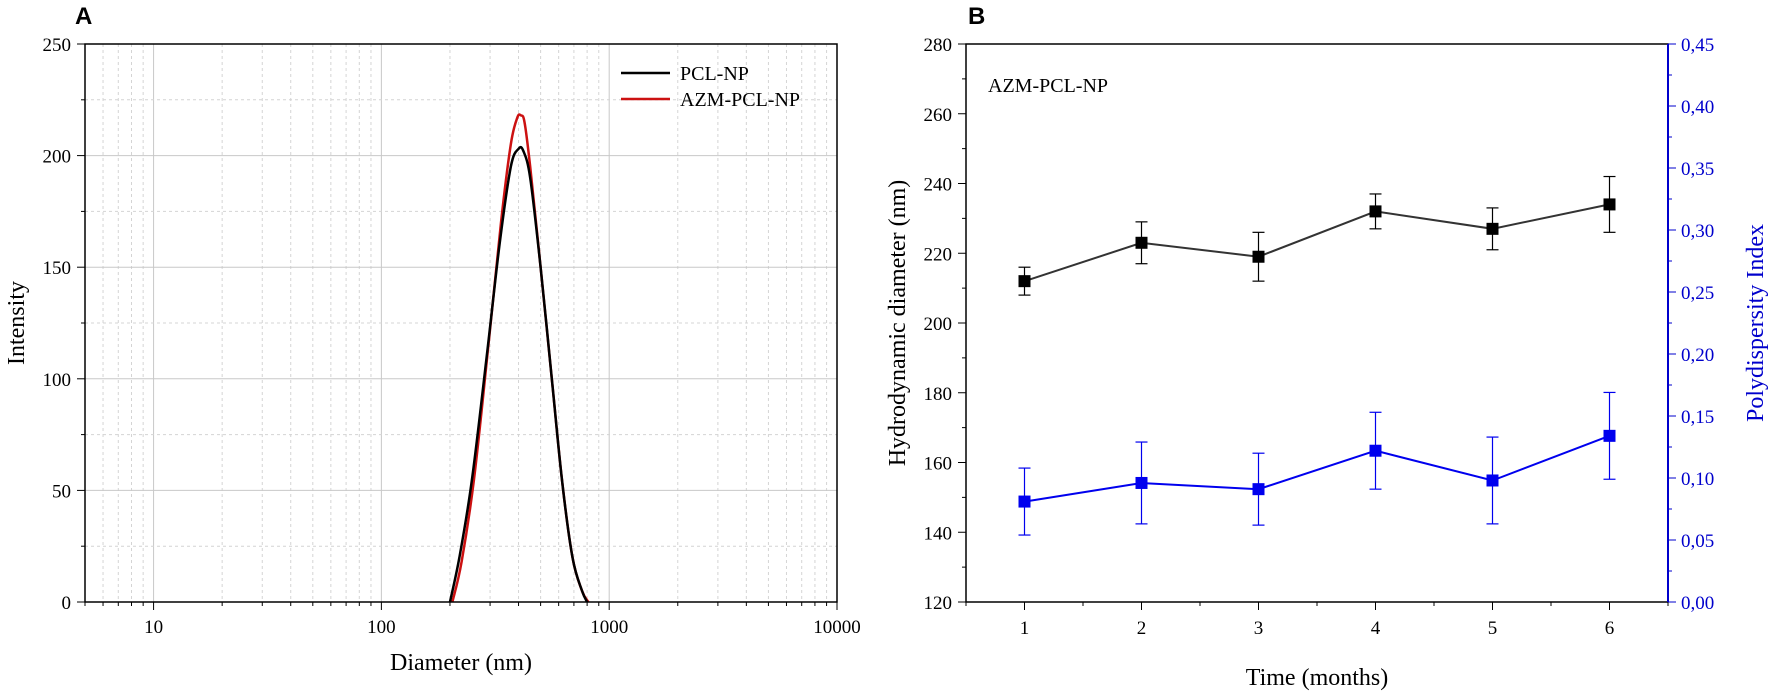  Describe the element at coordinates (938, 394) in the screenshot. I see `y-tick-label: 180` at that location.